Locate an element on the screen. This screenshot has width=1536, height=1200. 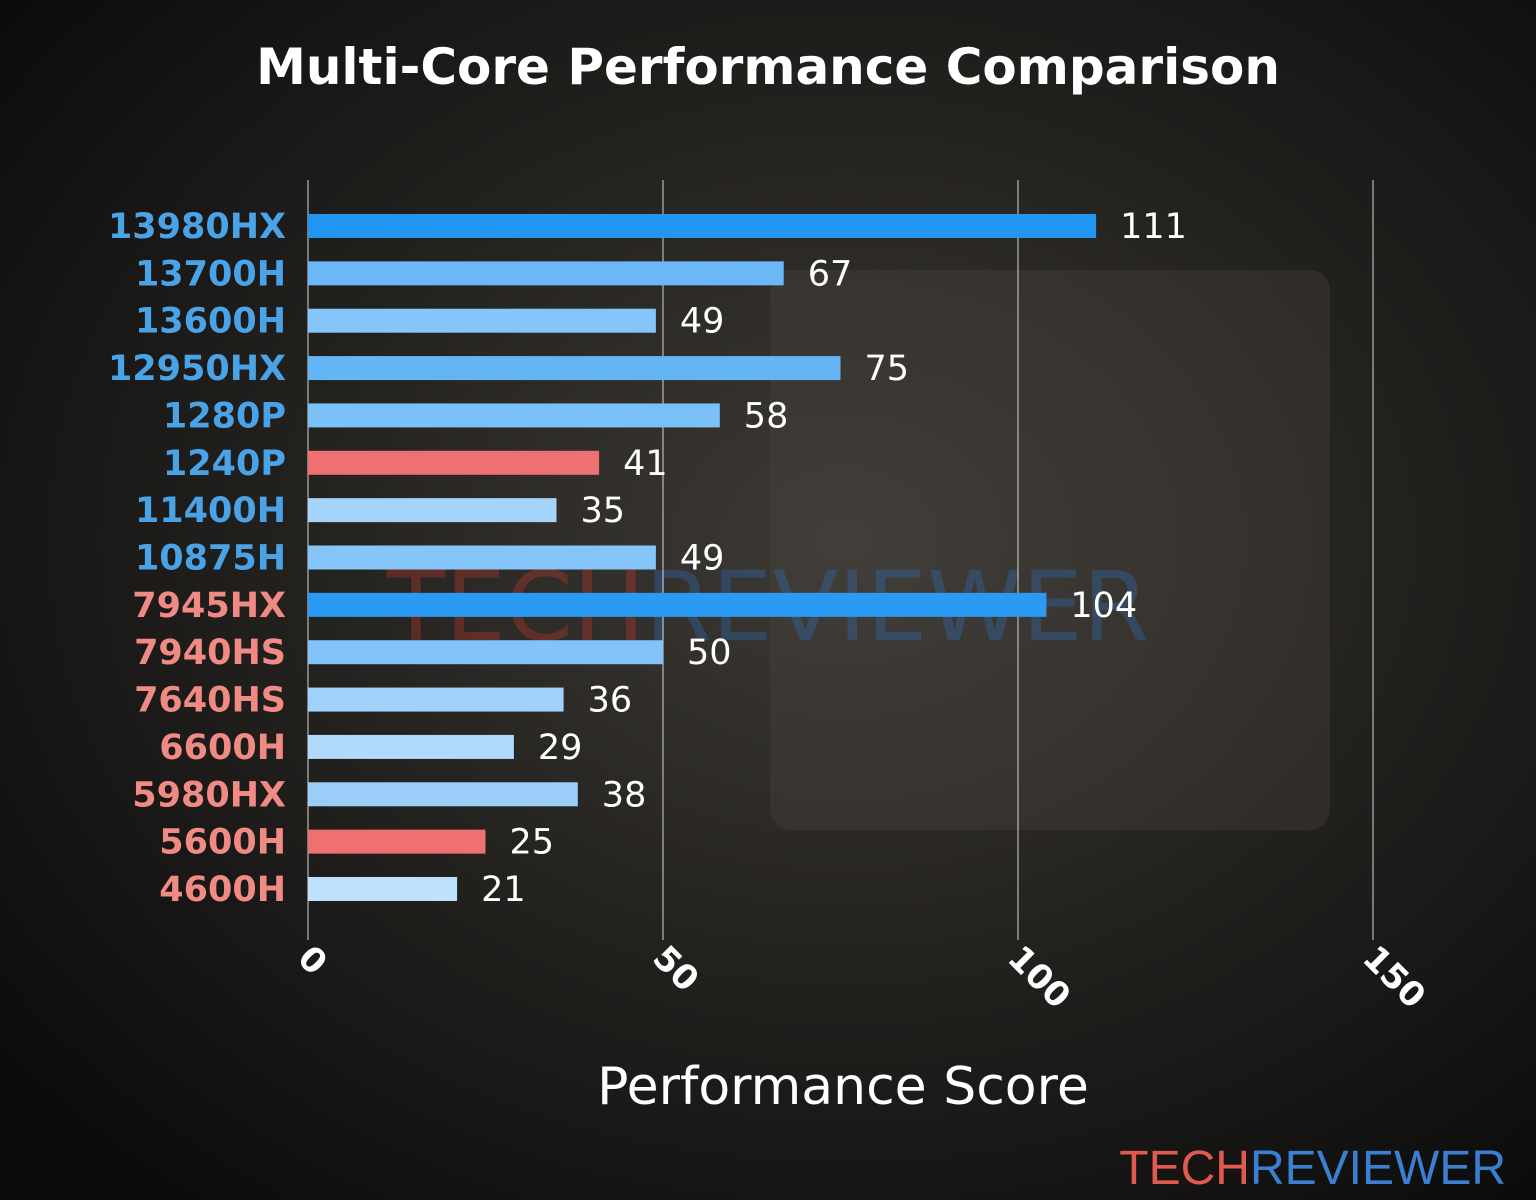
value-label: 36 is located at coordinates (610, 701).